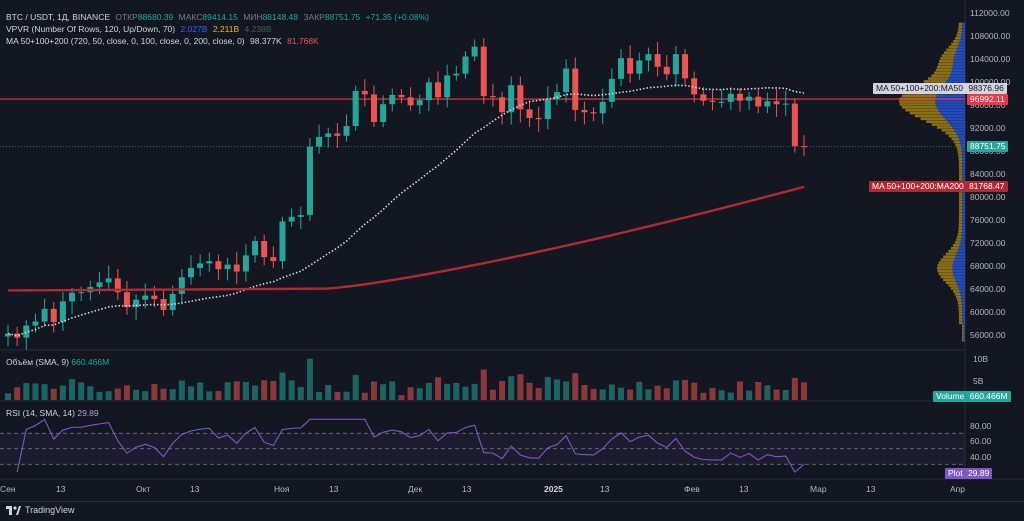 The width and height of the screenshot is (1024, 521). What do you see at coordinates (52, 413) in the screenshot?
I see `rsi-legend: RSI (14, SMA, 14) 29.89` at bounding box center [52, 413].